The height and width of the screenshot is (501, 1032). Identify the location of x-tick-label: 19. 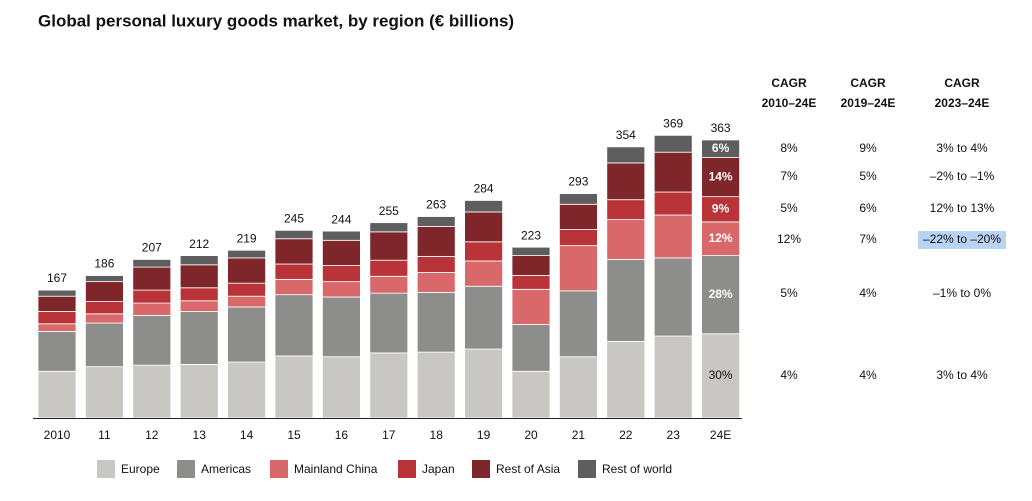
(484, 435).